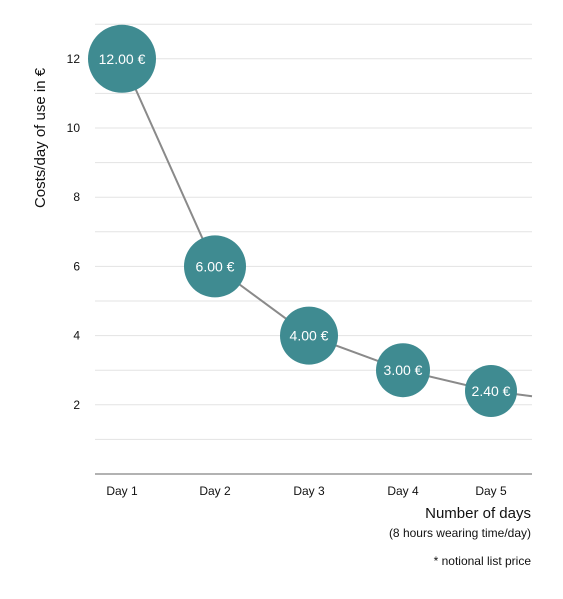  What do you see at coordinates (76, 197) in the screenshot?
I see `y-tick-label: 8` at bounding box center [76, 197].